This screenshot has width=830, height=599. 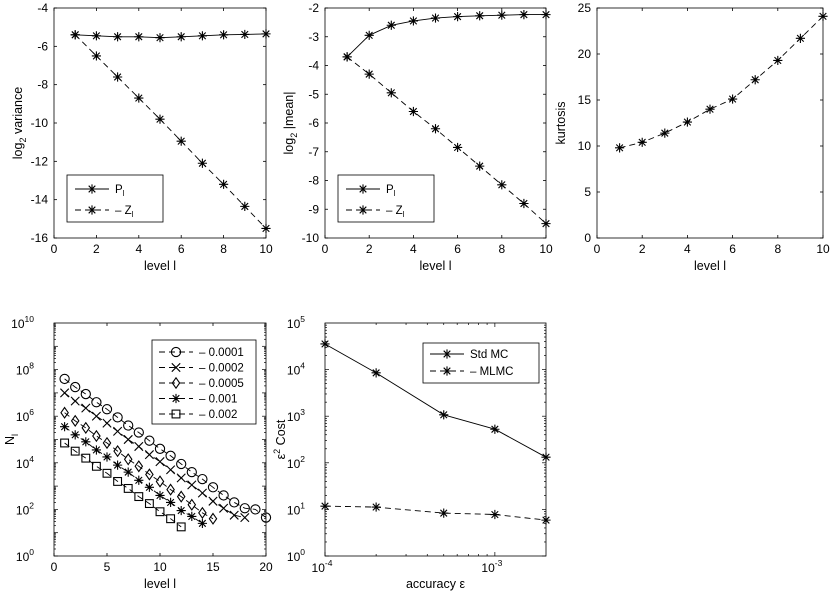 I want to click on y-tick-exp: 6, so click(x=31, y=412).